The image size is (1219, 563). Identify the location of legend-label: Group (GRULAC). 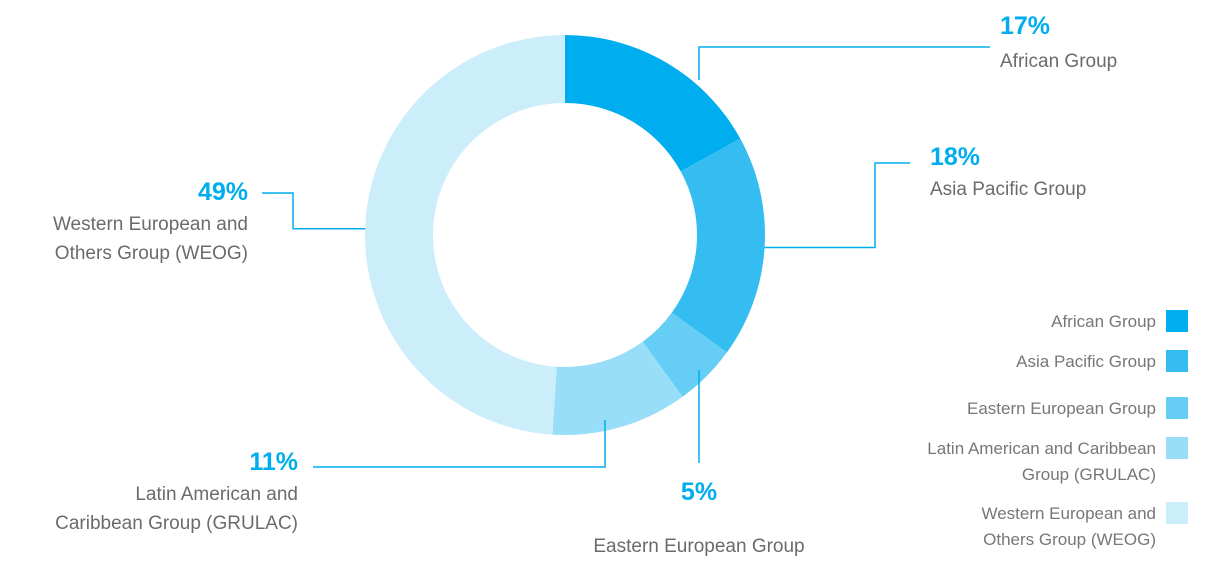
(1089, 474).